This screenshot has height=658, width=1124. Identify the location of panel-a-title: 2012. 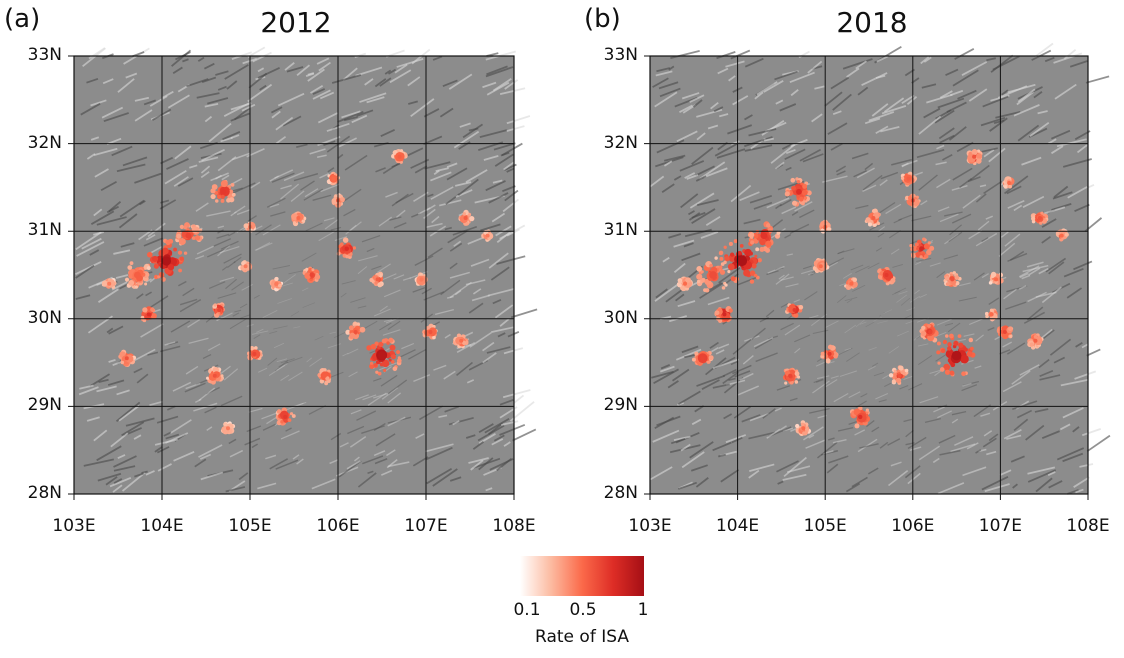
(296, 22).